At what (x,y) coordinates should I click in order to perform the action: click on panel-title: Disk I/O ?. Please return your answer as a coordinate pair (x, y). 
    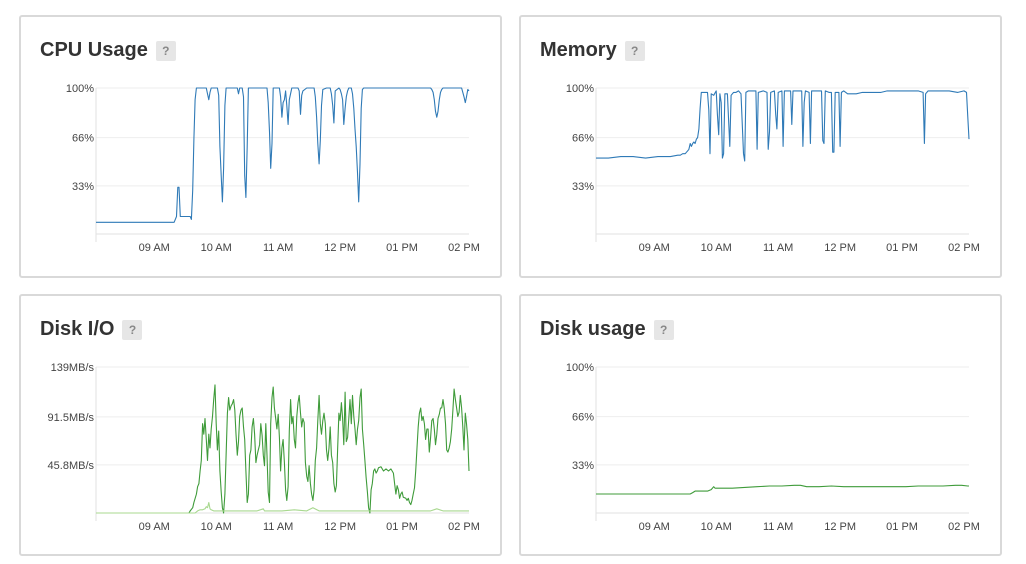
    Looking at the image, I should click on (91, 329).